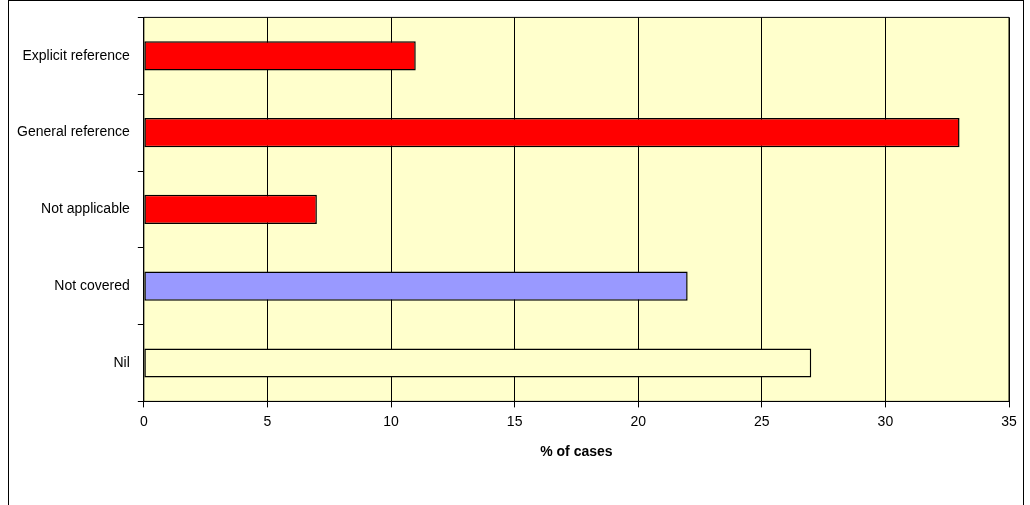 The height and width of the screenshot is (505, 1030). I want to click on x-tick-label: 0, so click(143, 420).